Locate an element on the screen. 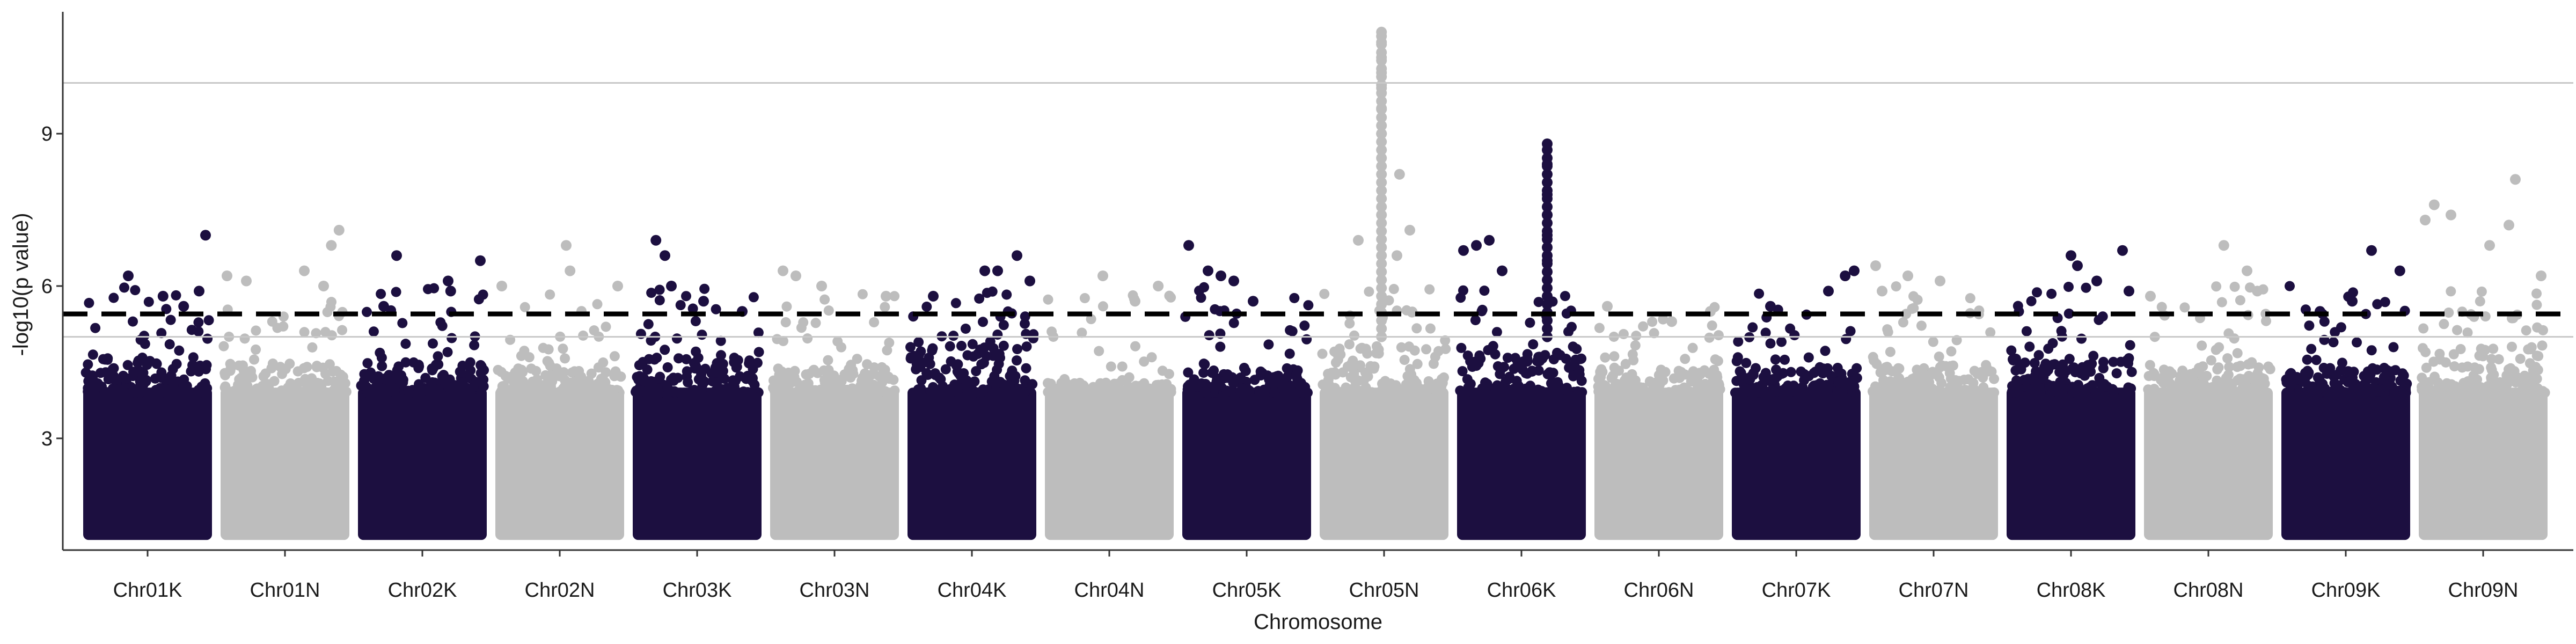 The image size is (2576, 644). chromosome-Chr07N is located at coordinates (1934, 400).